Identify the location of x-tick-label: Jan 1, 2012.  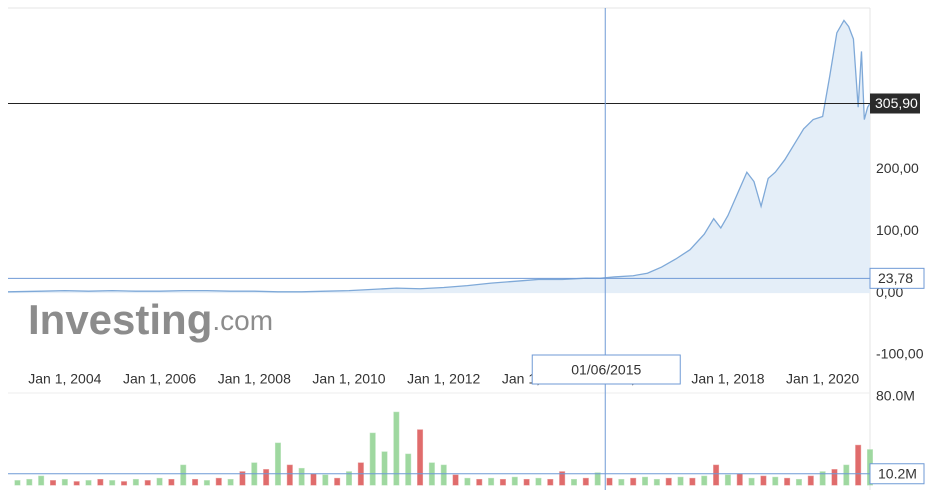
(443, 379).